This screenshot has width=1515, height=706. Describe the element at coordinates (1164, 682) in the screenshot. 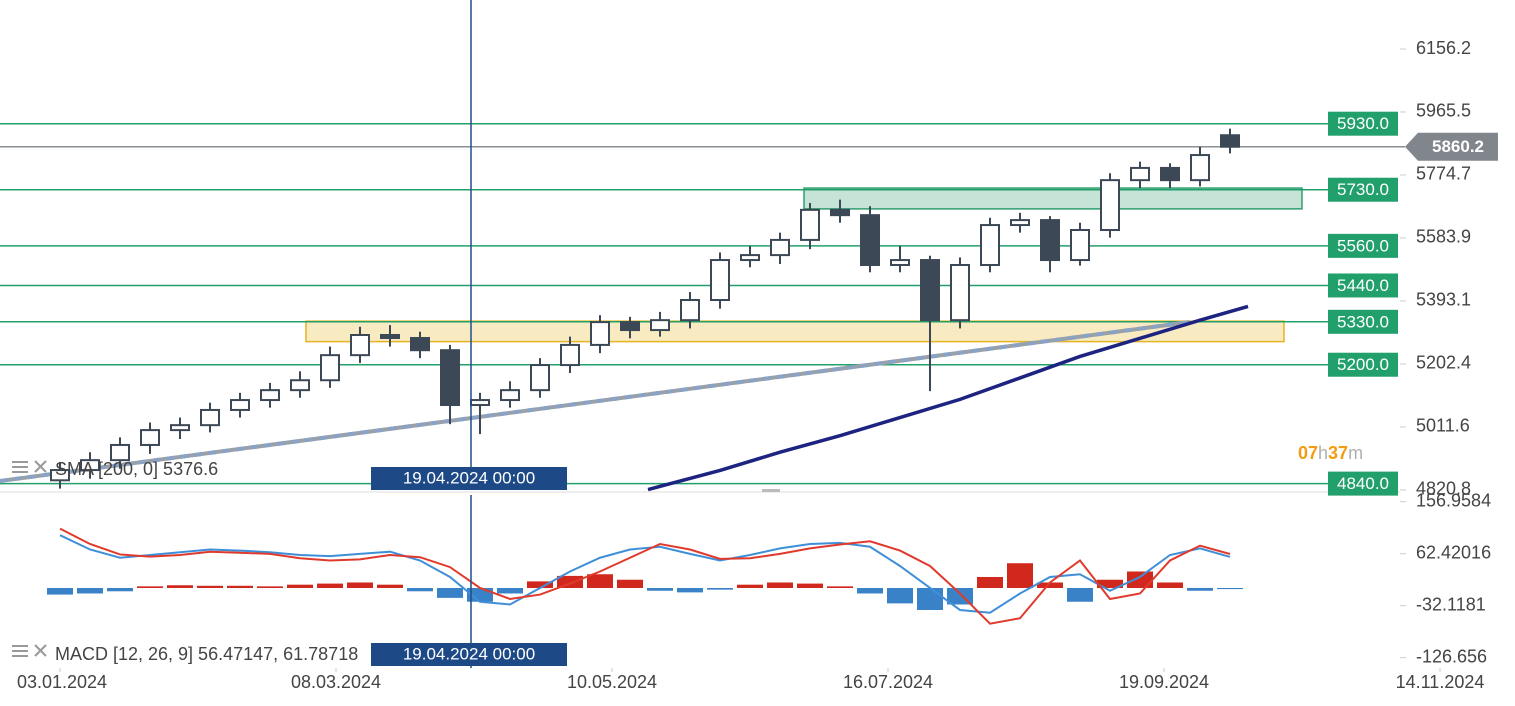

I see `x-tick-label: 19.09.2024` at that location.